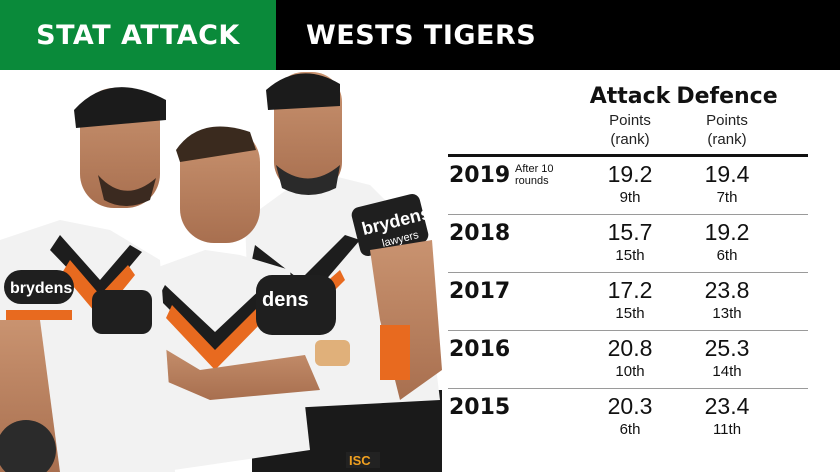 The height and width of the screenshot is (472, 840). What do you see at coordinates (727, 406) in the screenshot?
I see `defence-points: 23.4` at bounding box center [727, 406].